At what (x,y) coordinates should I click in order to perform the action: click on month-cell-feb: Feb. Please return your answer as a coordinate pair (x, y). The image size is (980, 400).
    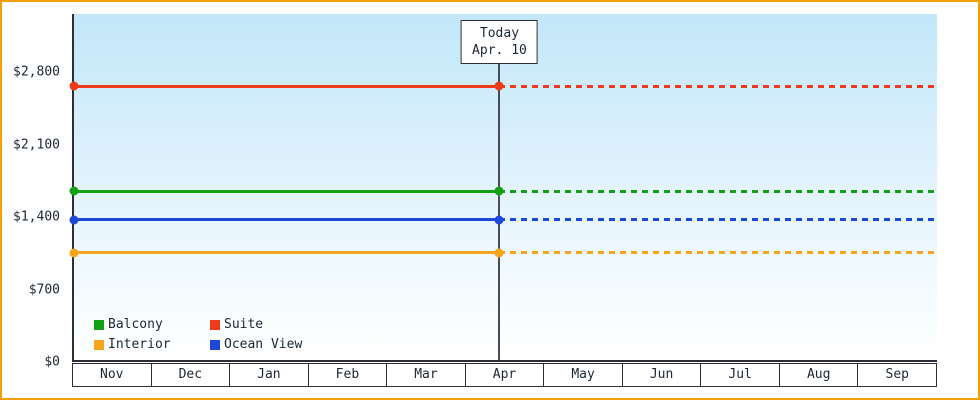
    Looking at the image, I should click on (347, 375).